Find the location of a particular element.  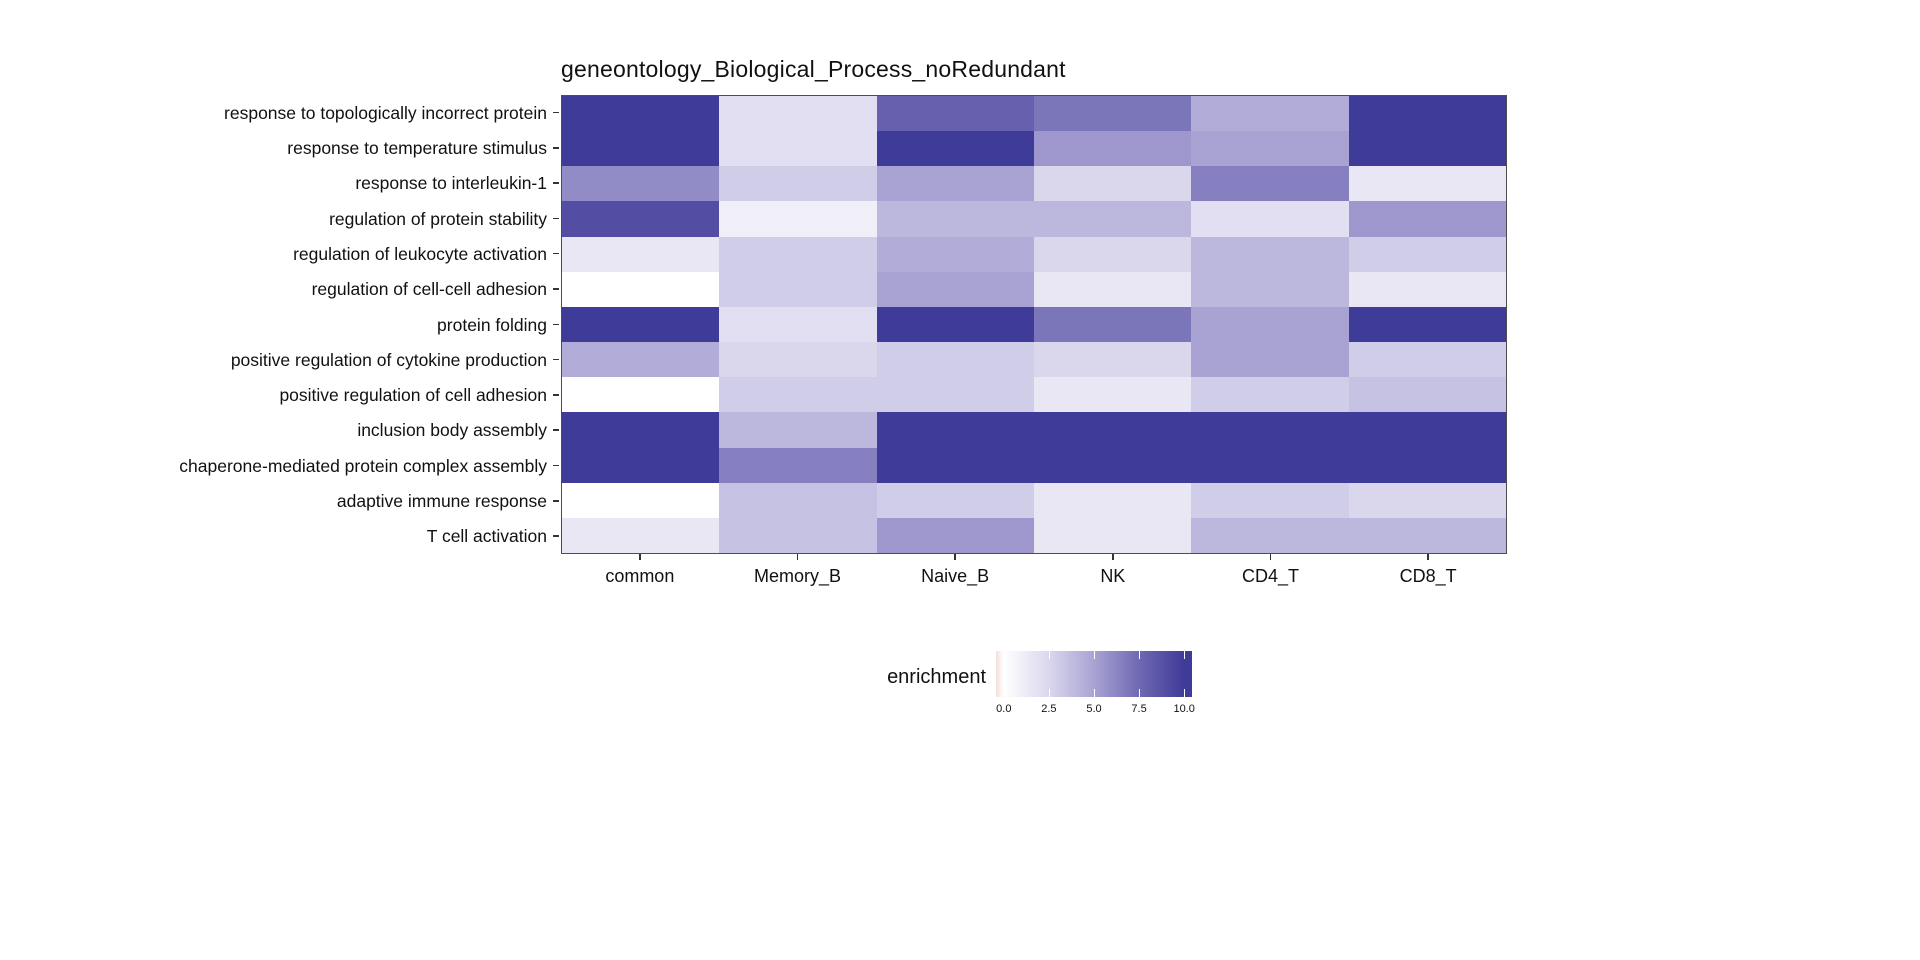

y-axis-label: T cell activation is located at coordinates (486, 536).